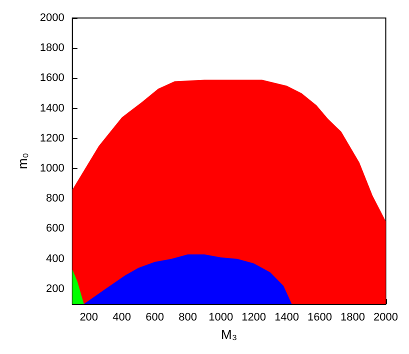 The height and width of the screenshot is (354, 409). I want to click on y-tick-label: 1600, so click(52, 78).